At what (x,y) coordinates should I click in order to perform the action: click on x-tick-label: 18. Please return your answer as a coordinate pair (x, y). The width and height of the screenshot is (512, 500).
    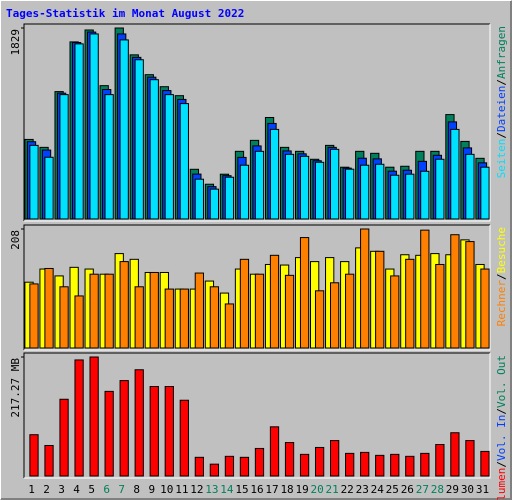
    Looking at the image, I should click on (286, 489).